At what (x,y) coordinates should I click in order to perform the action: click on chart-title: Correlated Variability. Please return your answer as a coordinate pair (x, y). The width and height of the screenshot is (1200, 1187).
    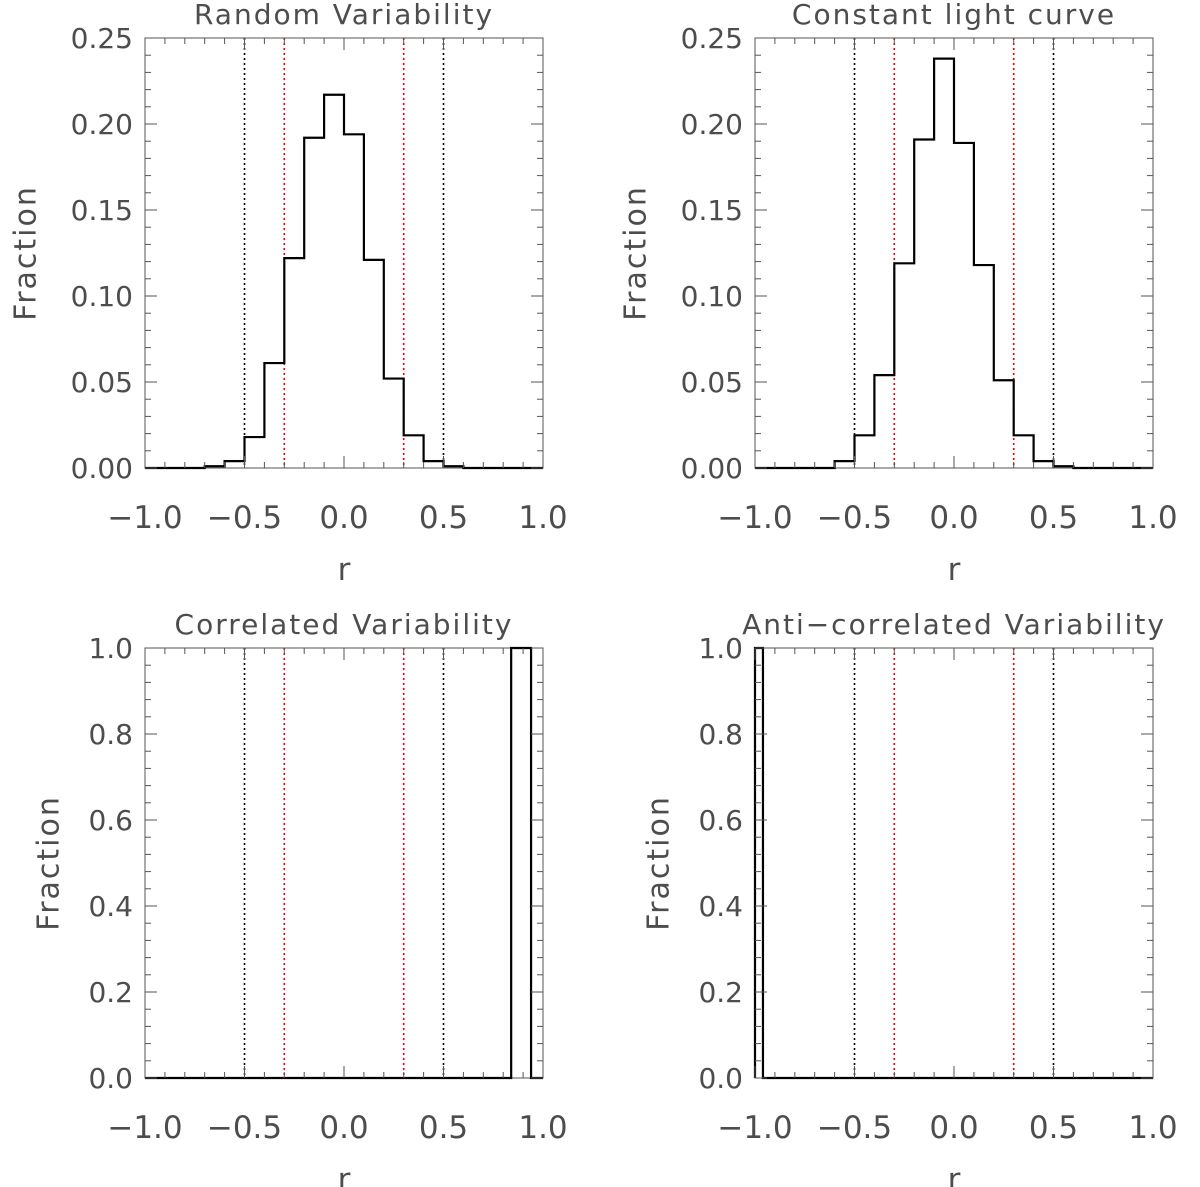
    Looking at the image, I should click on (344, 624).